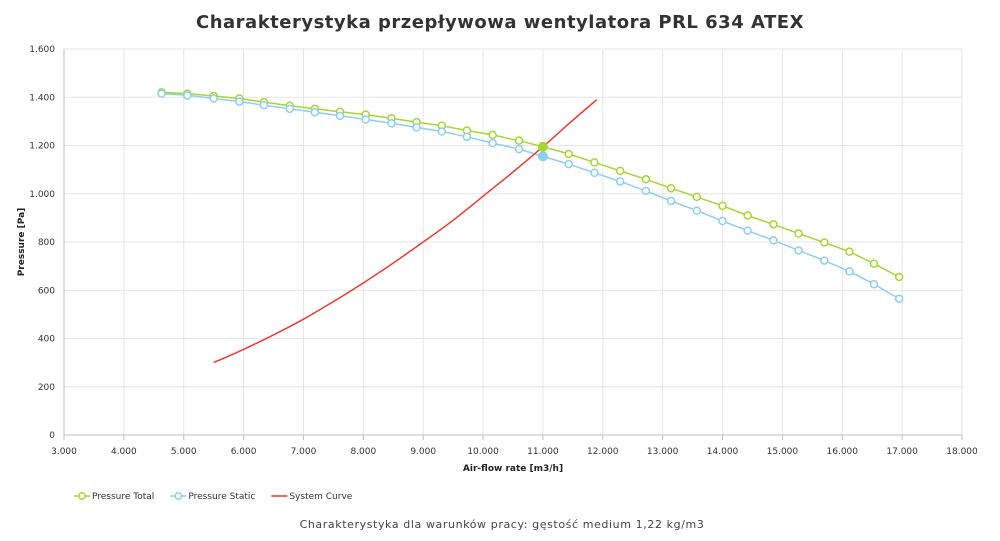 The width and height of the screenshot is (1000, 541). I want to click on x-tick-label: 13.000, so click(663, 452).